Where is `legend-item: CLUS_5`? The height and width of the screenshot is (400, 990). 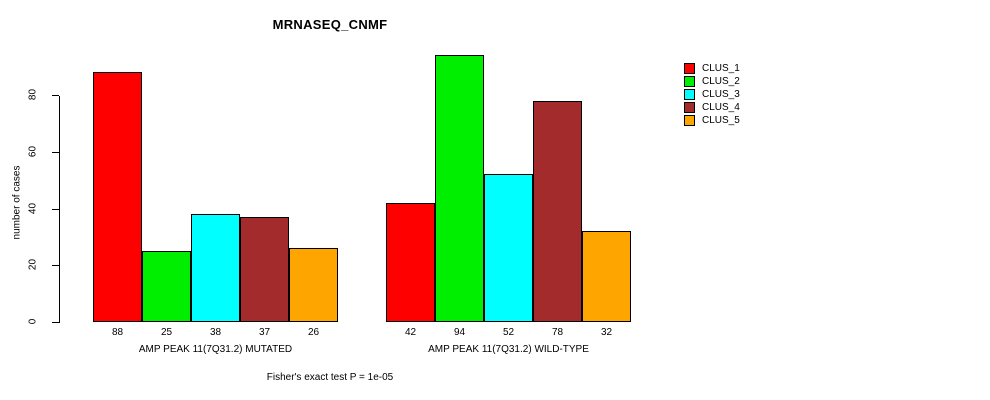 legend-item: CLUS_5 is located at coordinates (712, 120).